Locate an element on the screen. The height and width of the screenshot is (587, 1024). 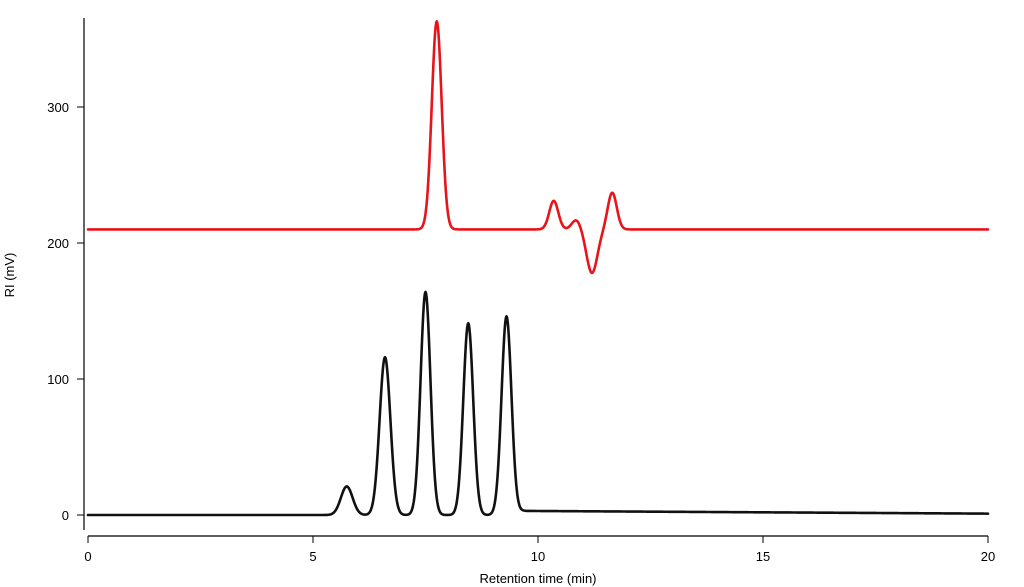
x-axis-ticks: 0 5 10 15 20 is located at coordinates (539, 550).